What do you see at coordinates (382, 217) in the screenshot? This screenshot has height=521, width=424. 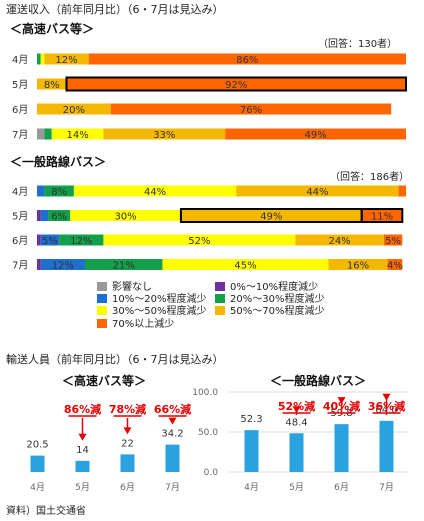 I see `local-revenue-segment-label: 11%` at bounding box center [382, 217].